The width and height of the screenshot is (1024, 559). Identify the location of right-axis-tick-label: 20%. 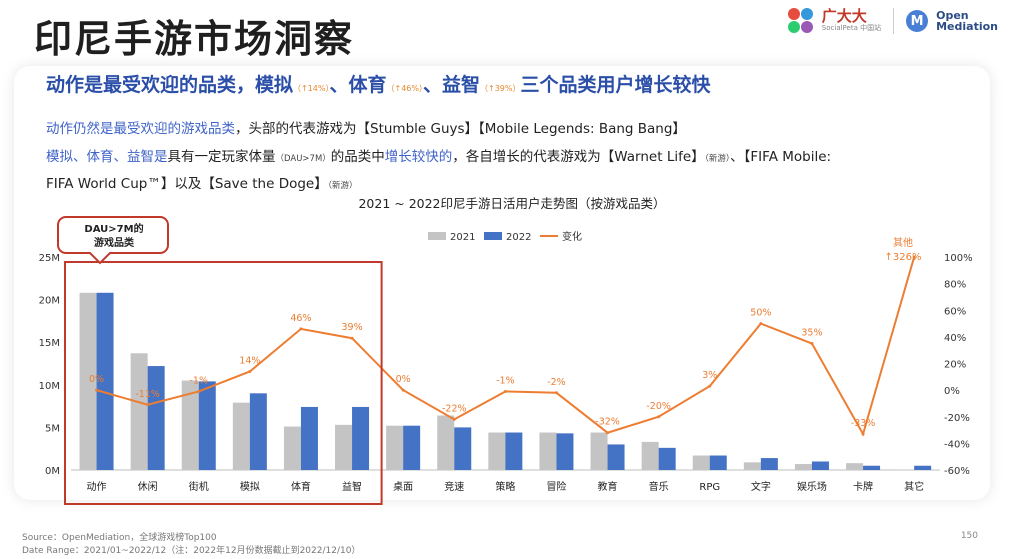
(955, 365).